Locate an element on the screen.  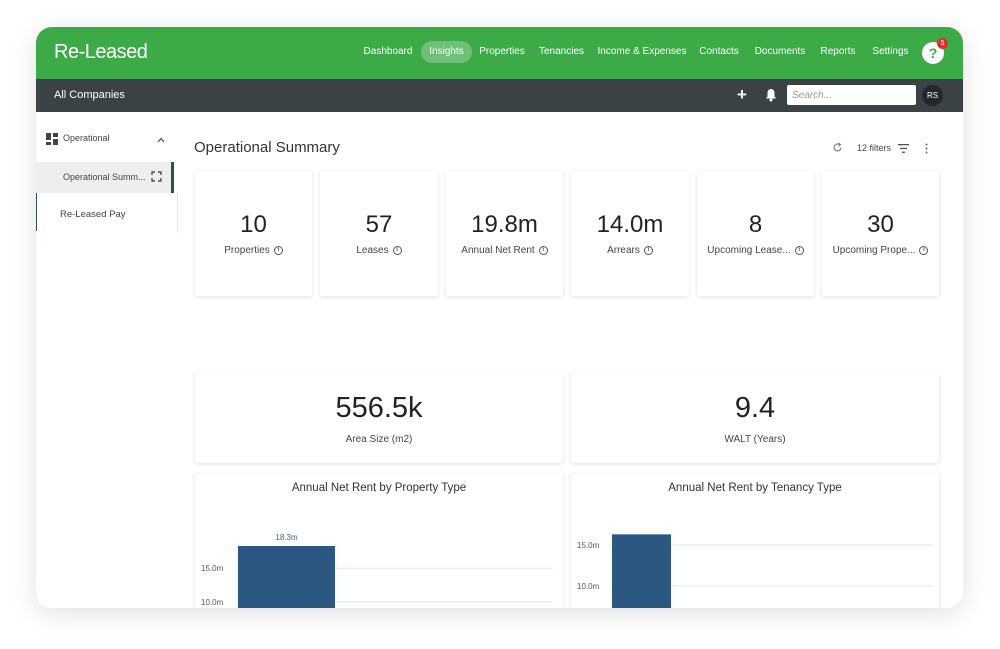
kpi-value: 57 is located at coordinates (379, 224).